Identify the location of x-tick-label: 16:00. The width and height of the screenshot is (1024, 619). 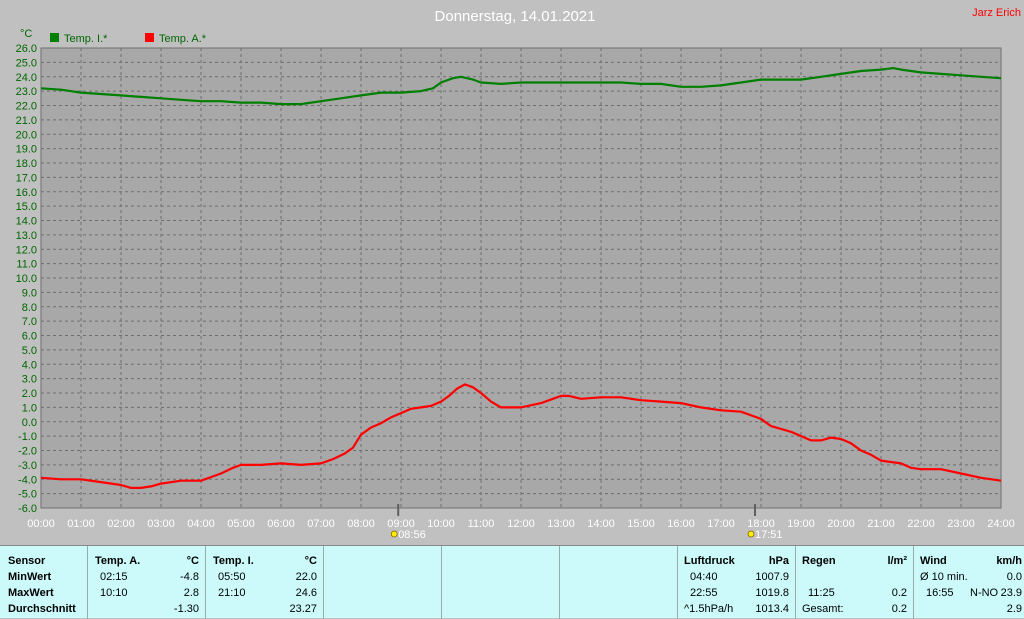
(681, 524).